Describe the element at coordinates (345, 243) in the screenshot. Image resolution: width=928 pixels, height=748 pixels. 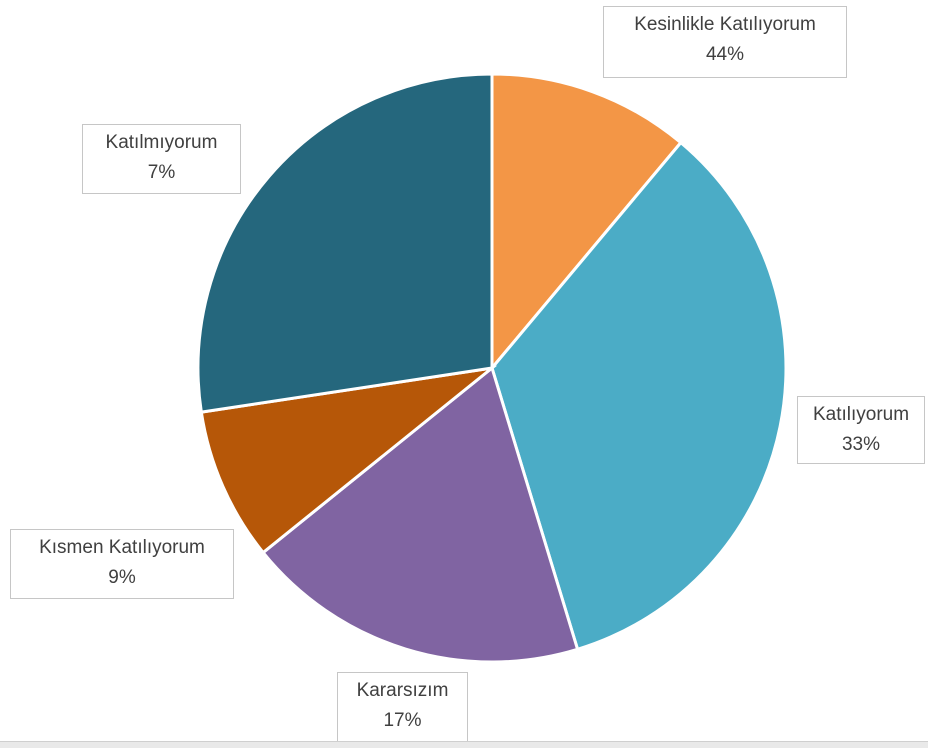
I see `pie-slice-katilmiyorum` at that location.